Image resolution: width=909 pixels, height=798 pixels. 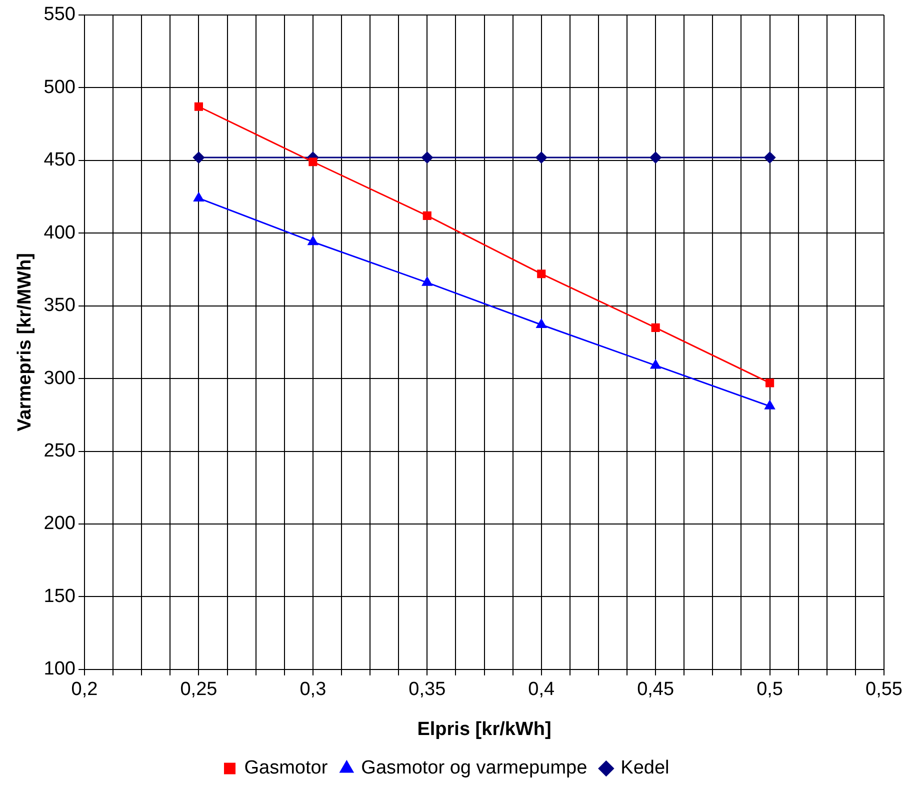 What do you see at coordinates (884, 689) in the screenshot?
I see `x-tick-label: 0,55` at bounding box center [884, 689].